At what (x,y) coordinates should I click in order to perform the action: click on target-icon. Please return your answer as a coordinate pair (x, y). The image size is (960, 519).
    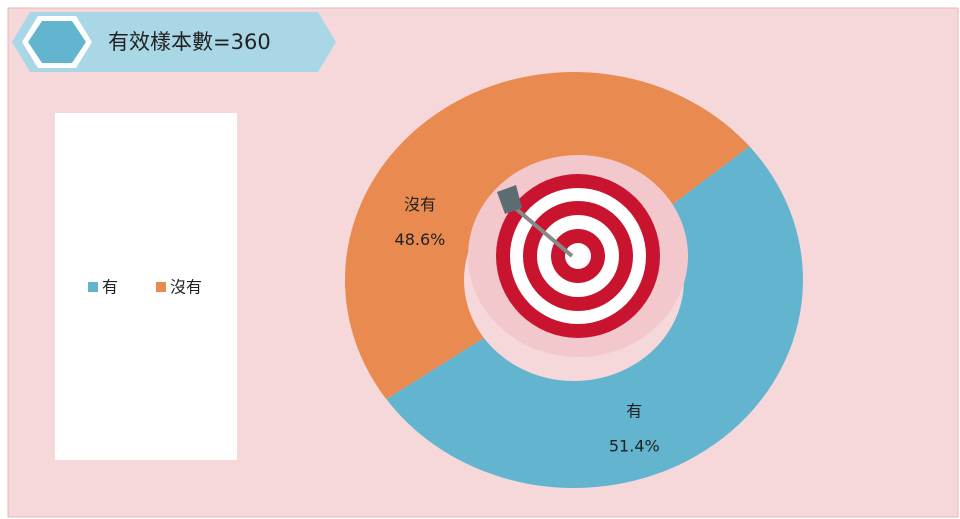
    Looking at the image, I should click on (578, 256).